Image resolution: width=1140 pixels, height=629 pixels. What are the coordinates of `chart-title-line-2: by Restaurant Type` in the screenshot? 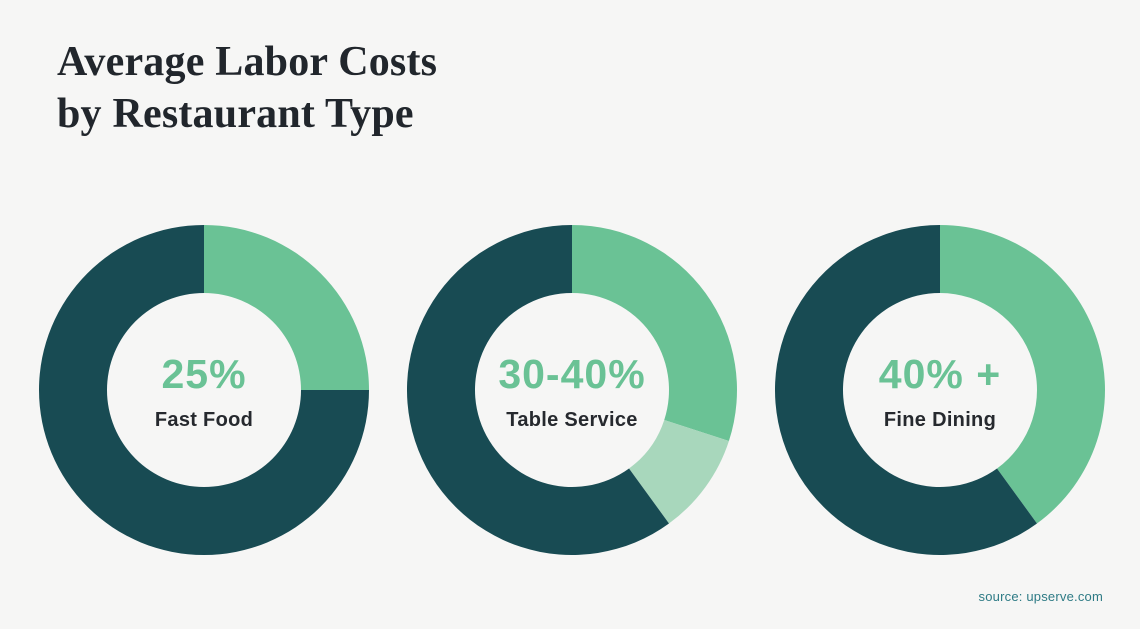 It's located at (235, 114).